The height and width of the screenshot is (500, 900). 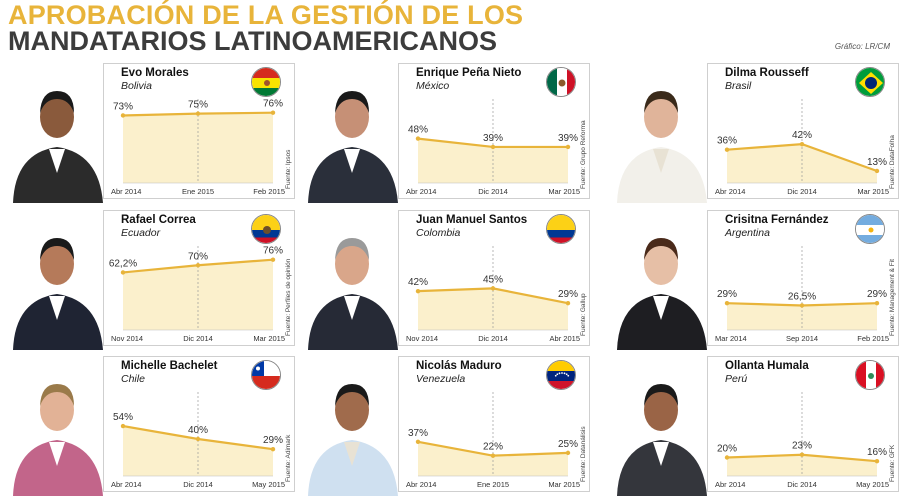 What do you see at coordinates (198, 430) in the screenshot?
I see `data-label: 40%` at bounding box center [198, 430].